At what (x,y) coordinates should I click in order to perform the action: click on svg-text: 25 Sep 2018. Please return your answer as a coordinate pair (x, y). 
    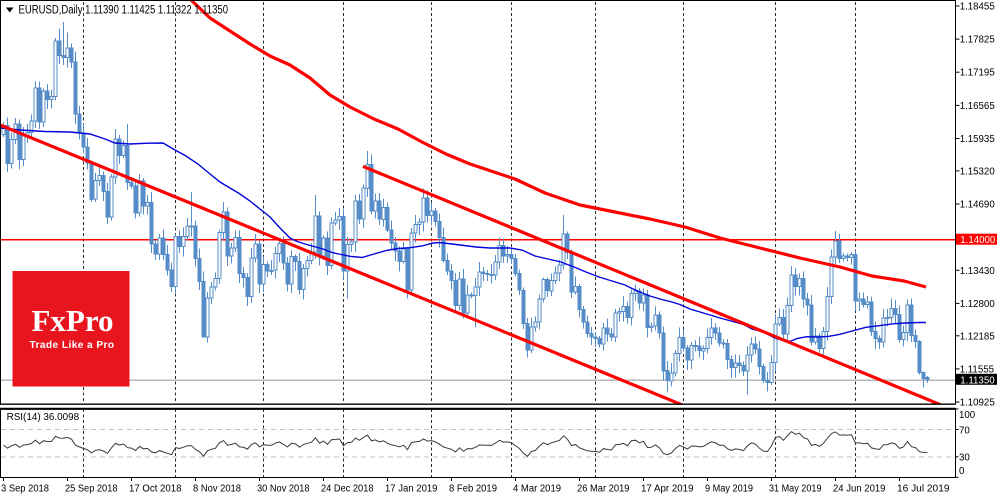
    Looking at the image, I should click on (91, 488).